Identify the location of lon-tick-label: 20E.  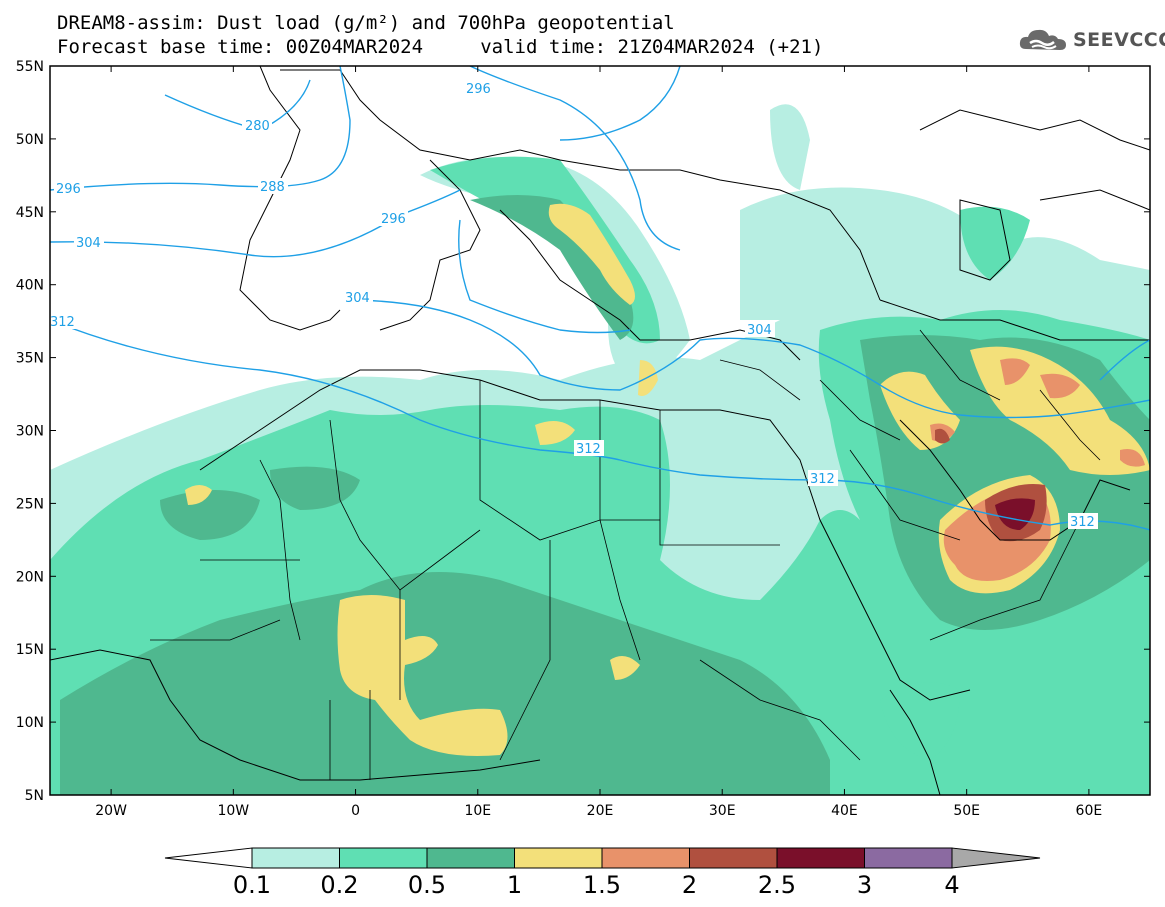
(600, 811).